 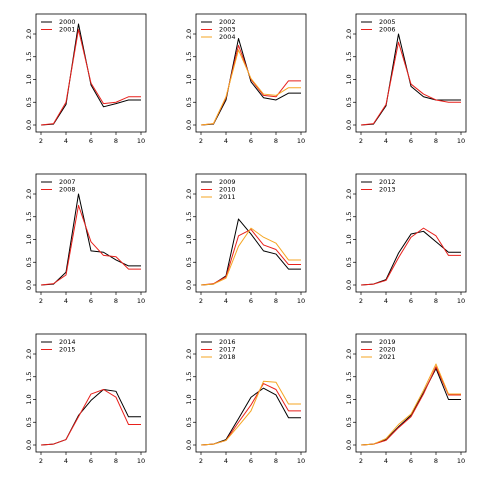 I want to click on legend-label: 2004, so click(x=227, y=37).